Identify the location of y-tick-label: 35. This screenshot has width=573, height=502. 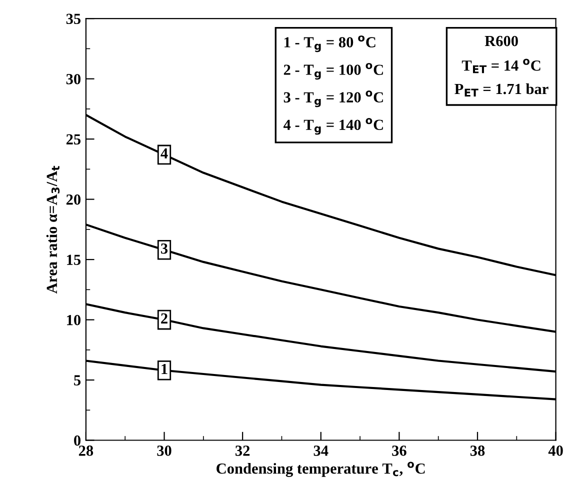
(73, 19).